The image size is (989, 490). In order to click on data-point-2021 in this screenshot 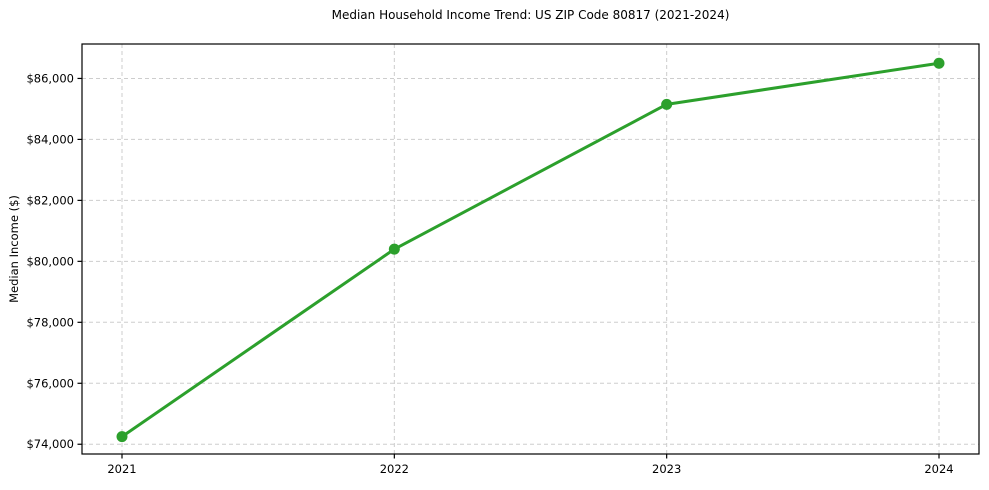, I will do `click(122, 437)`.